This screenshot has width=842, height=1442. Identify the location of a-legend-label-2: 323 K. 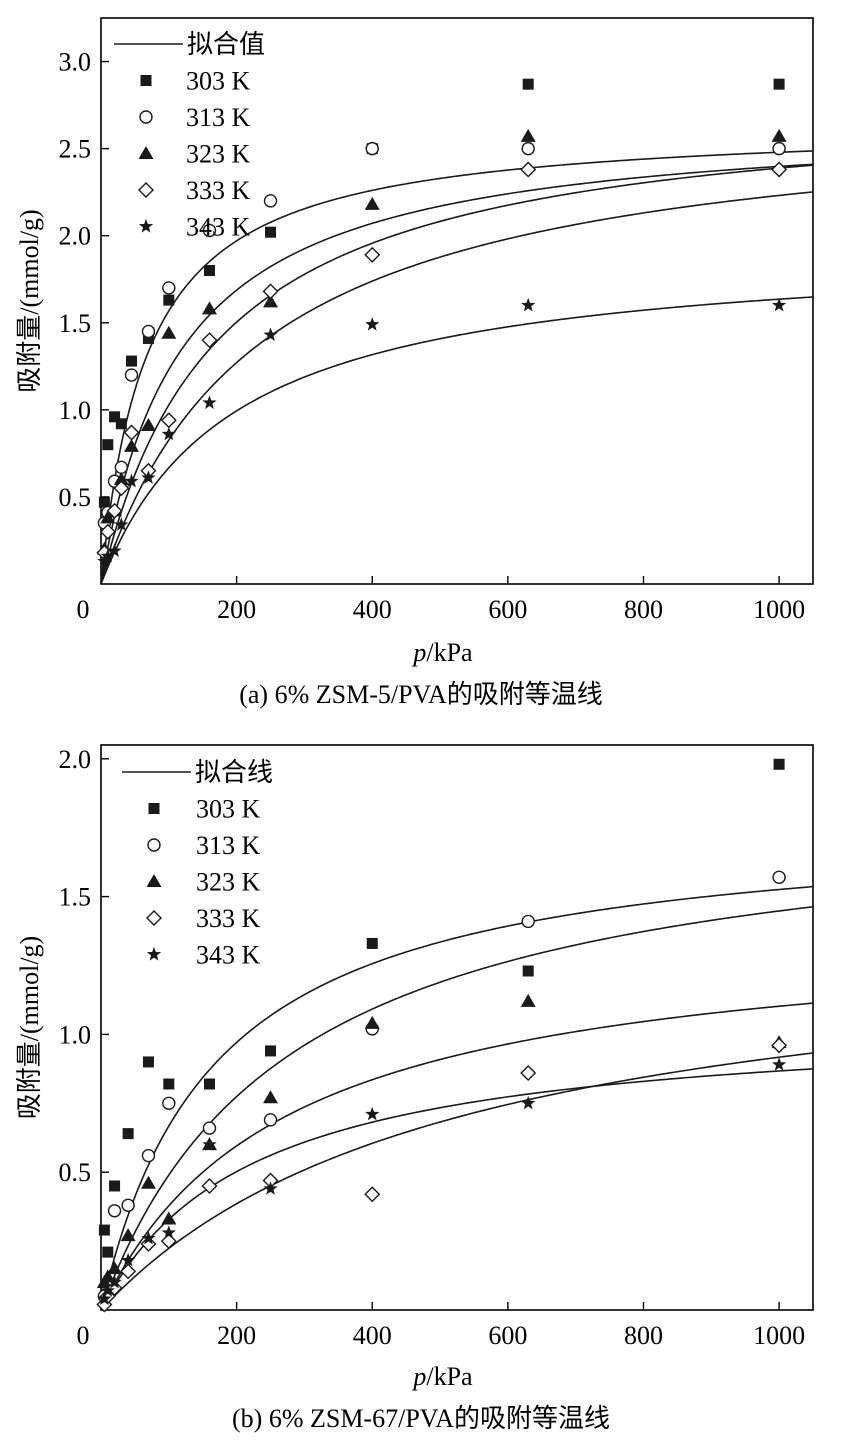
(218, 154).